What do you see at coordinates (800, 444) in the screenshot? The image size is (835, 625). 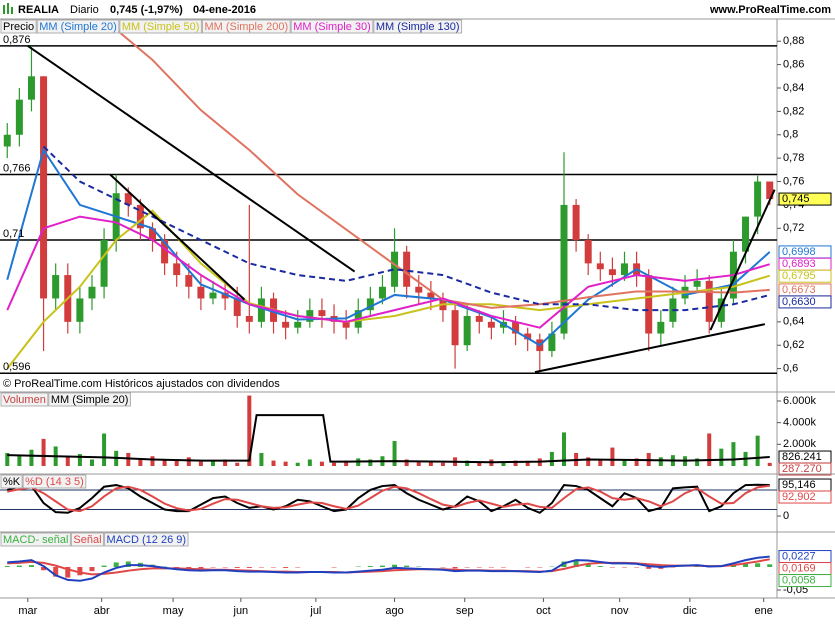 I see `y-tick-label: 2.000k` at bounding box center [800, 444].